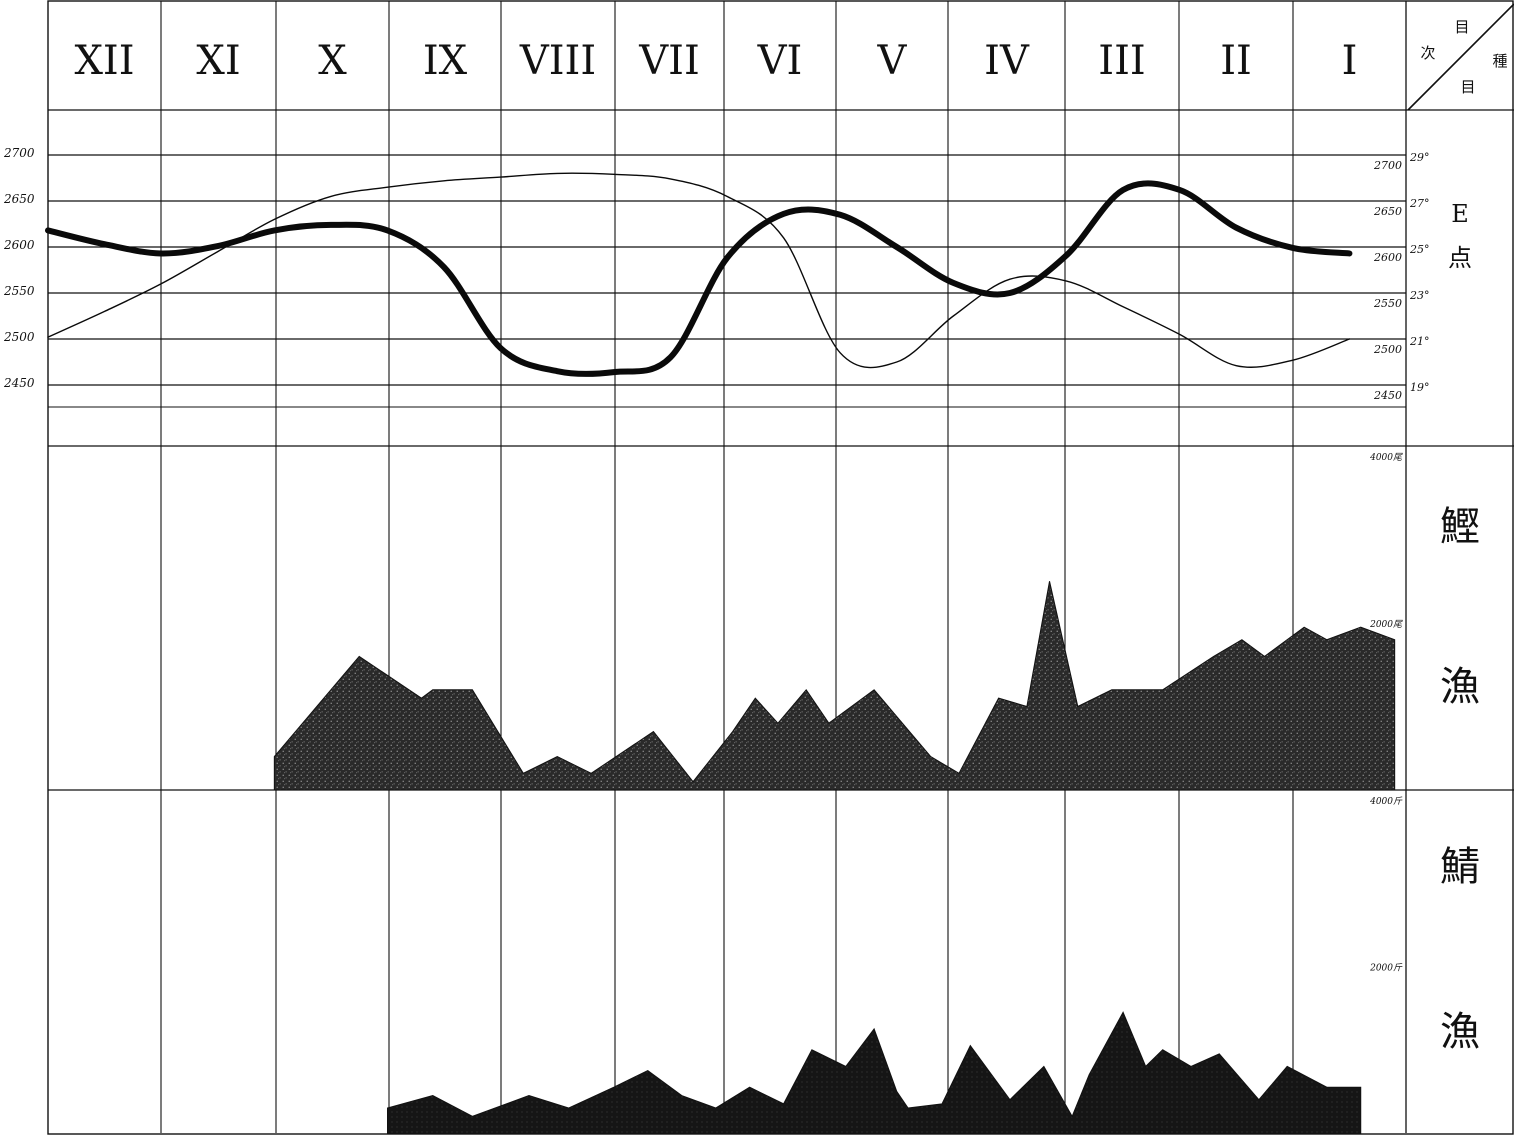 The width and height of the screenshot is (1514, 1136). Describe the element at coordinates (1460, 867) in the screenshot. I see `row-label-mackerel-1: 鯖` at that location.